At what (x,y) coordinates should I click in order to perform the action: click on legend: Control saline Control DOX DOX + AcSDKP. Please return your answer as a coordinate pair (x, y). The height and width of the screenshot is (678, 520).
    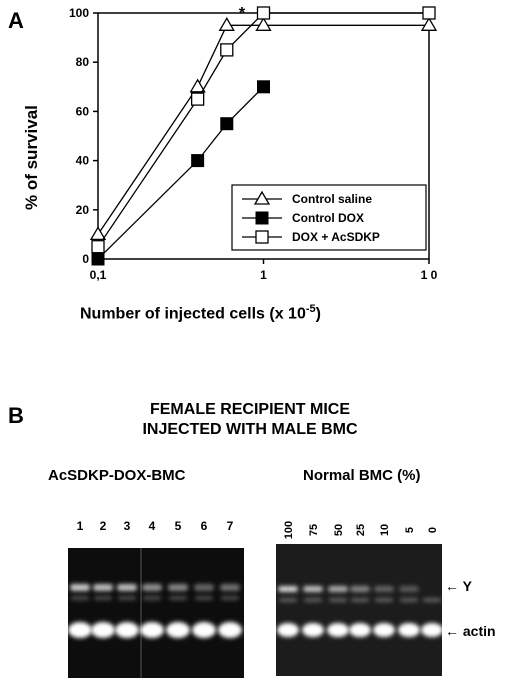
    Looking at the image, I should click on (329, 217).